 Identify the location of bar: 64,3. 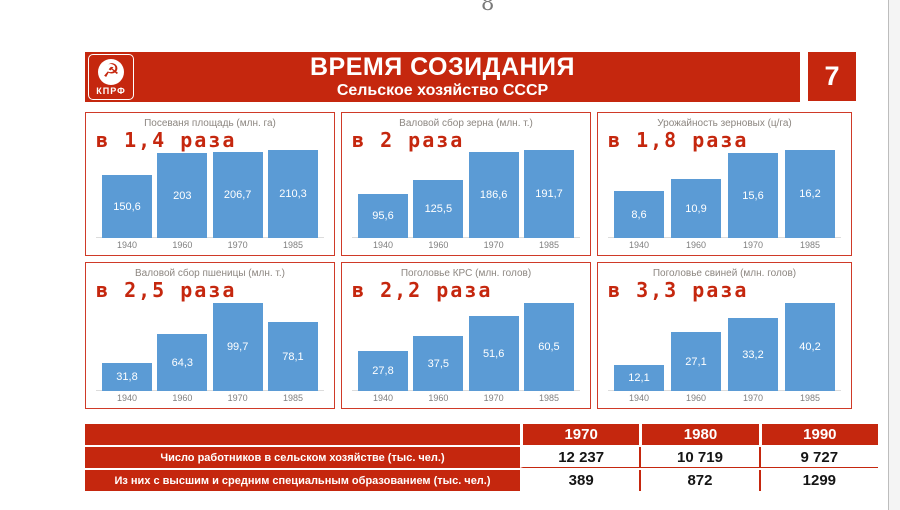
(182, 362).